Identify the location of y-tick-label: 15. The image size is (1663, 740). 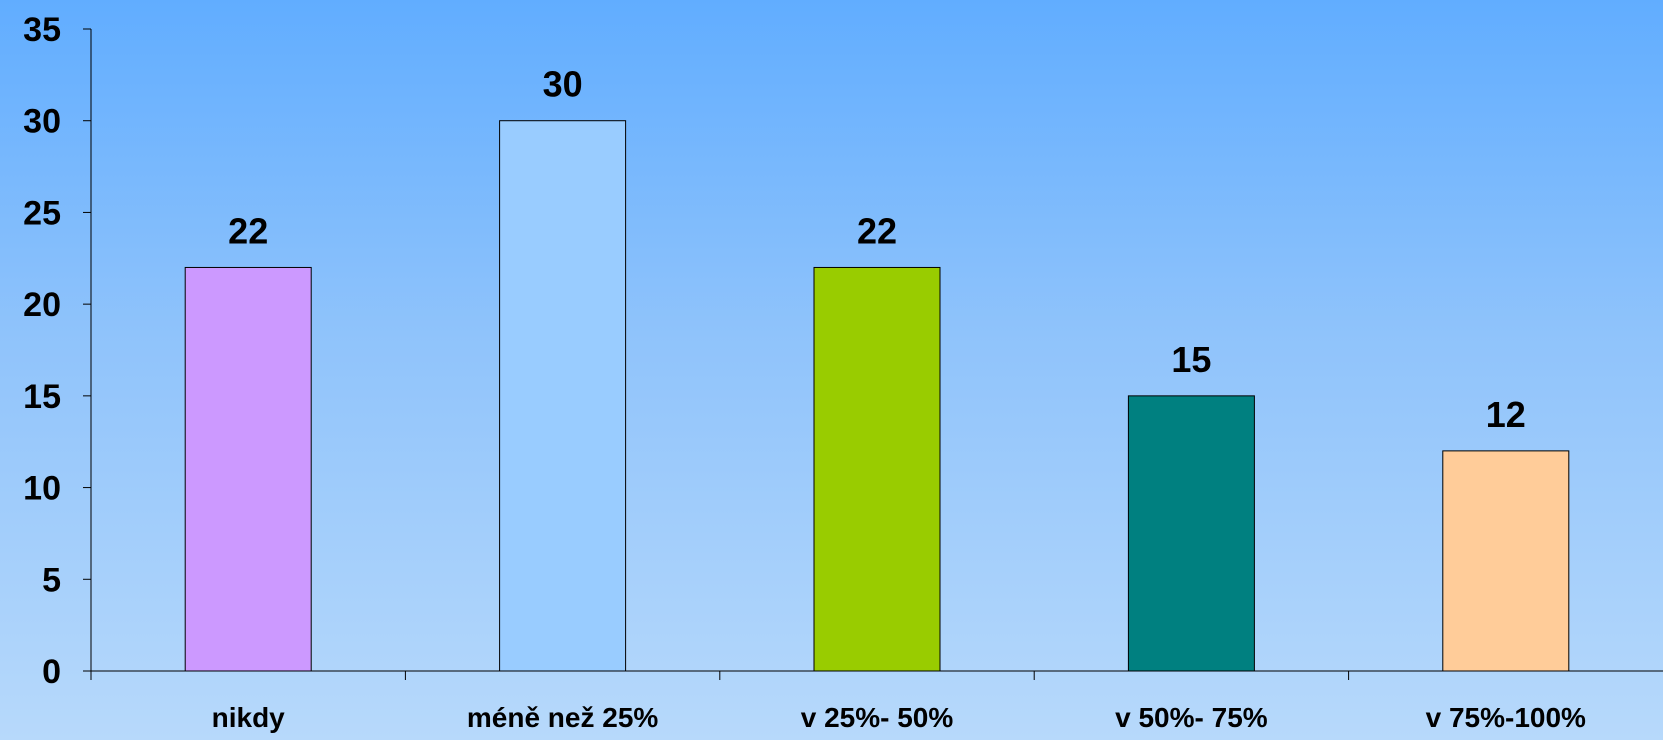
(42, 397).